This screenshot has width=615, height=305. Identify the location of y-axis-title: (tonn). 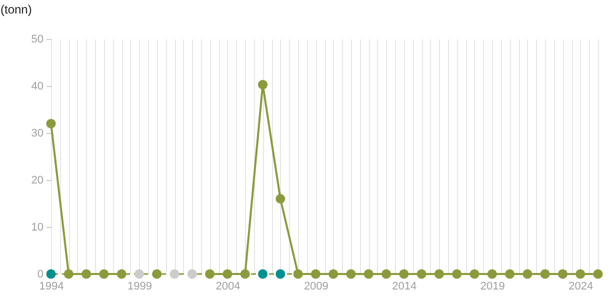
(16, 9).